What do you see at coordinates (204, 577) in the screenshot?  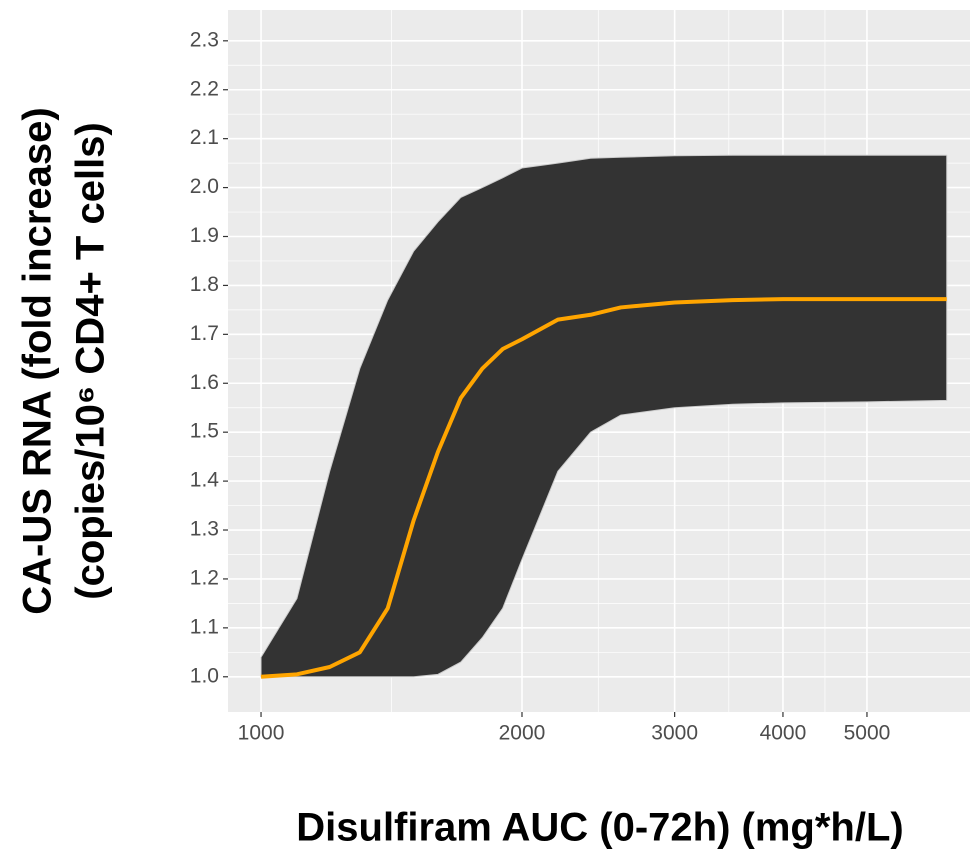 I see `y-tick-label: 1.2` at bounding box center [204, 577].